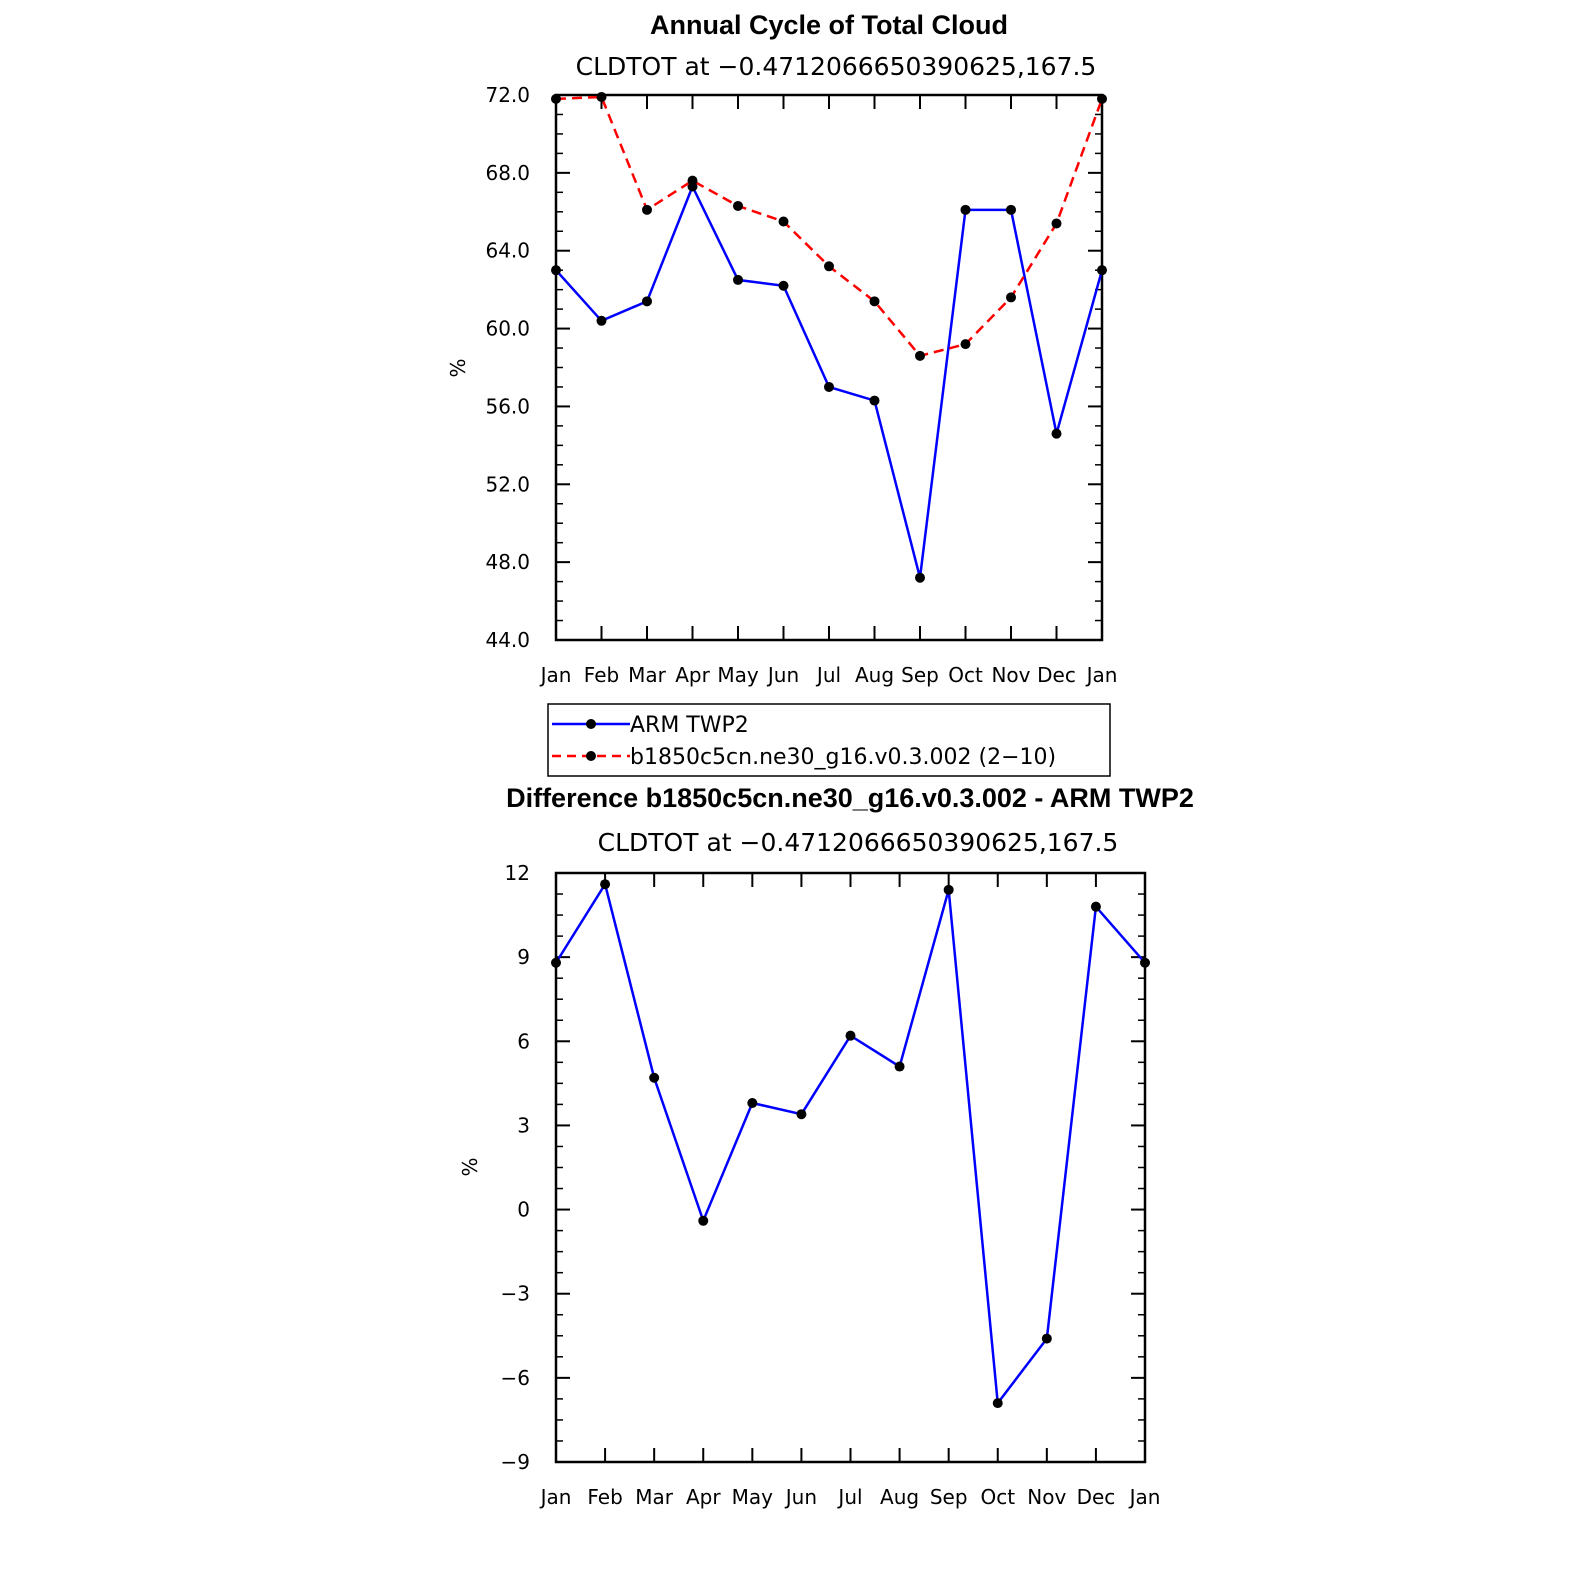 The height and width of the screenshot is (1574, 1574). What do you see at coordinates (507, 329) in the screenshot?
I see `y-tick-label: 60.0` at bounding box center [507, 329].